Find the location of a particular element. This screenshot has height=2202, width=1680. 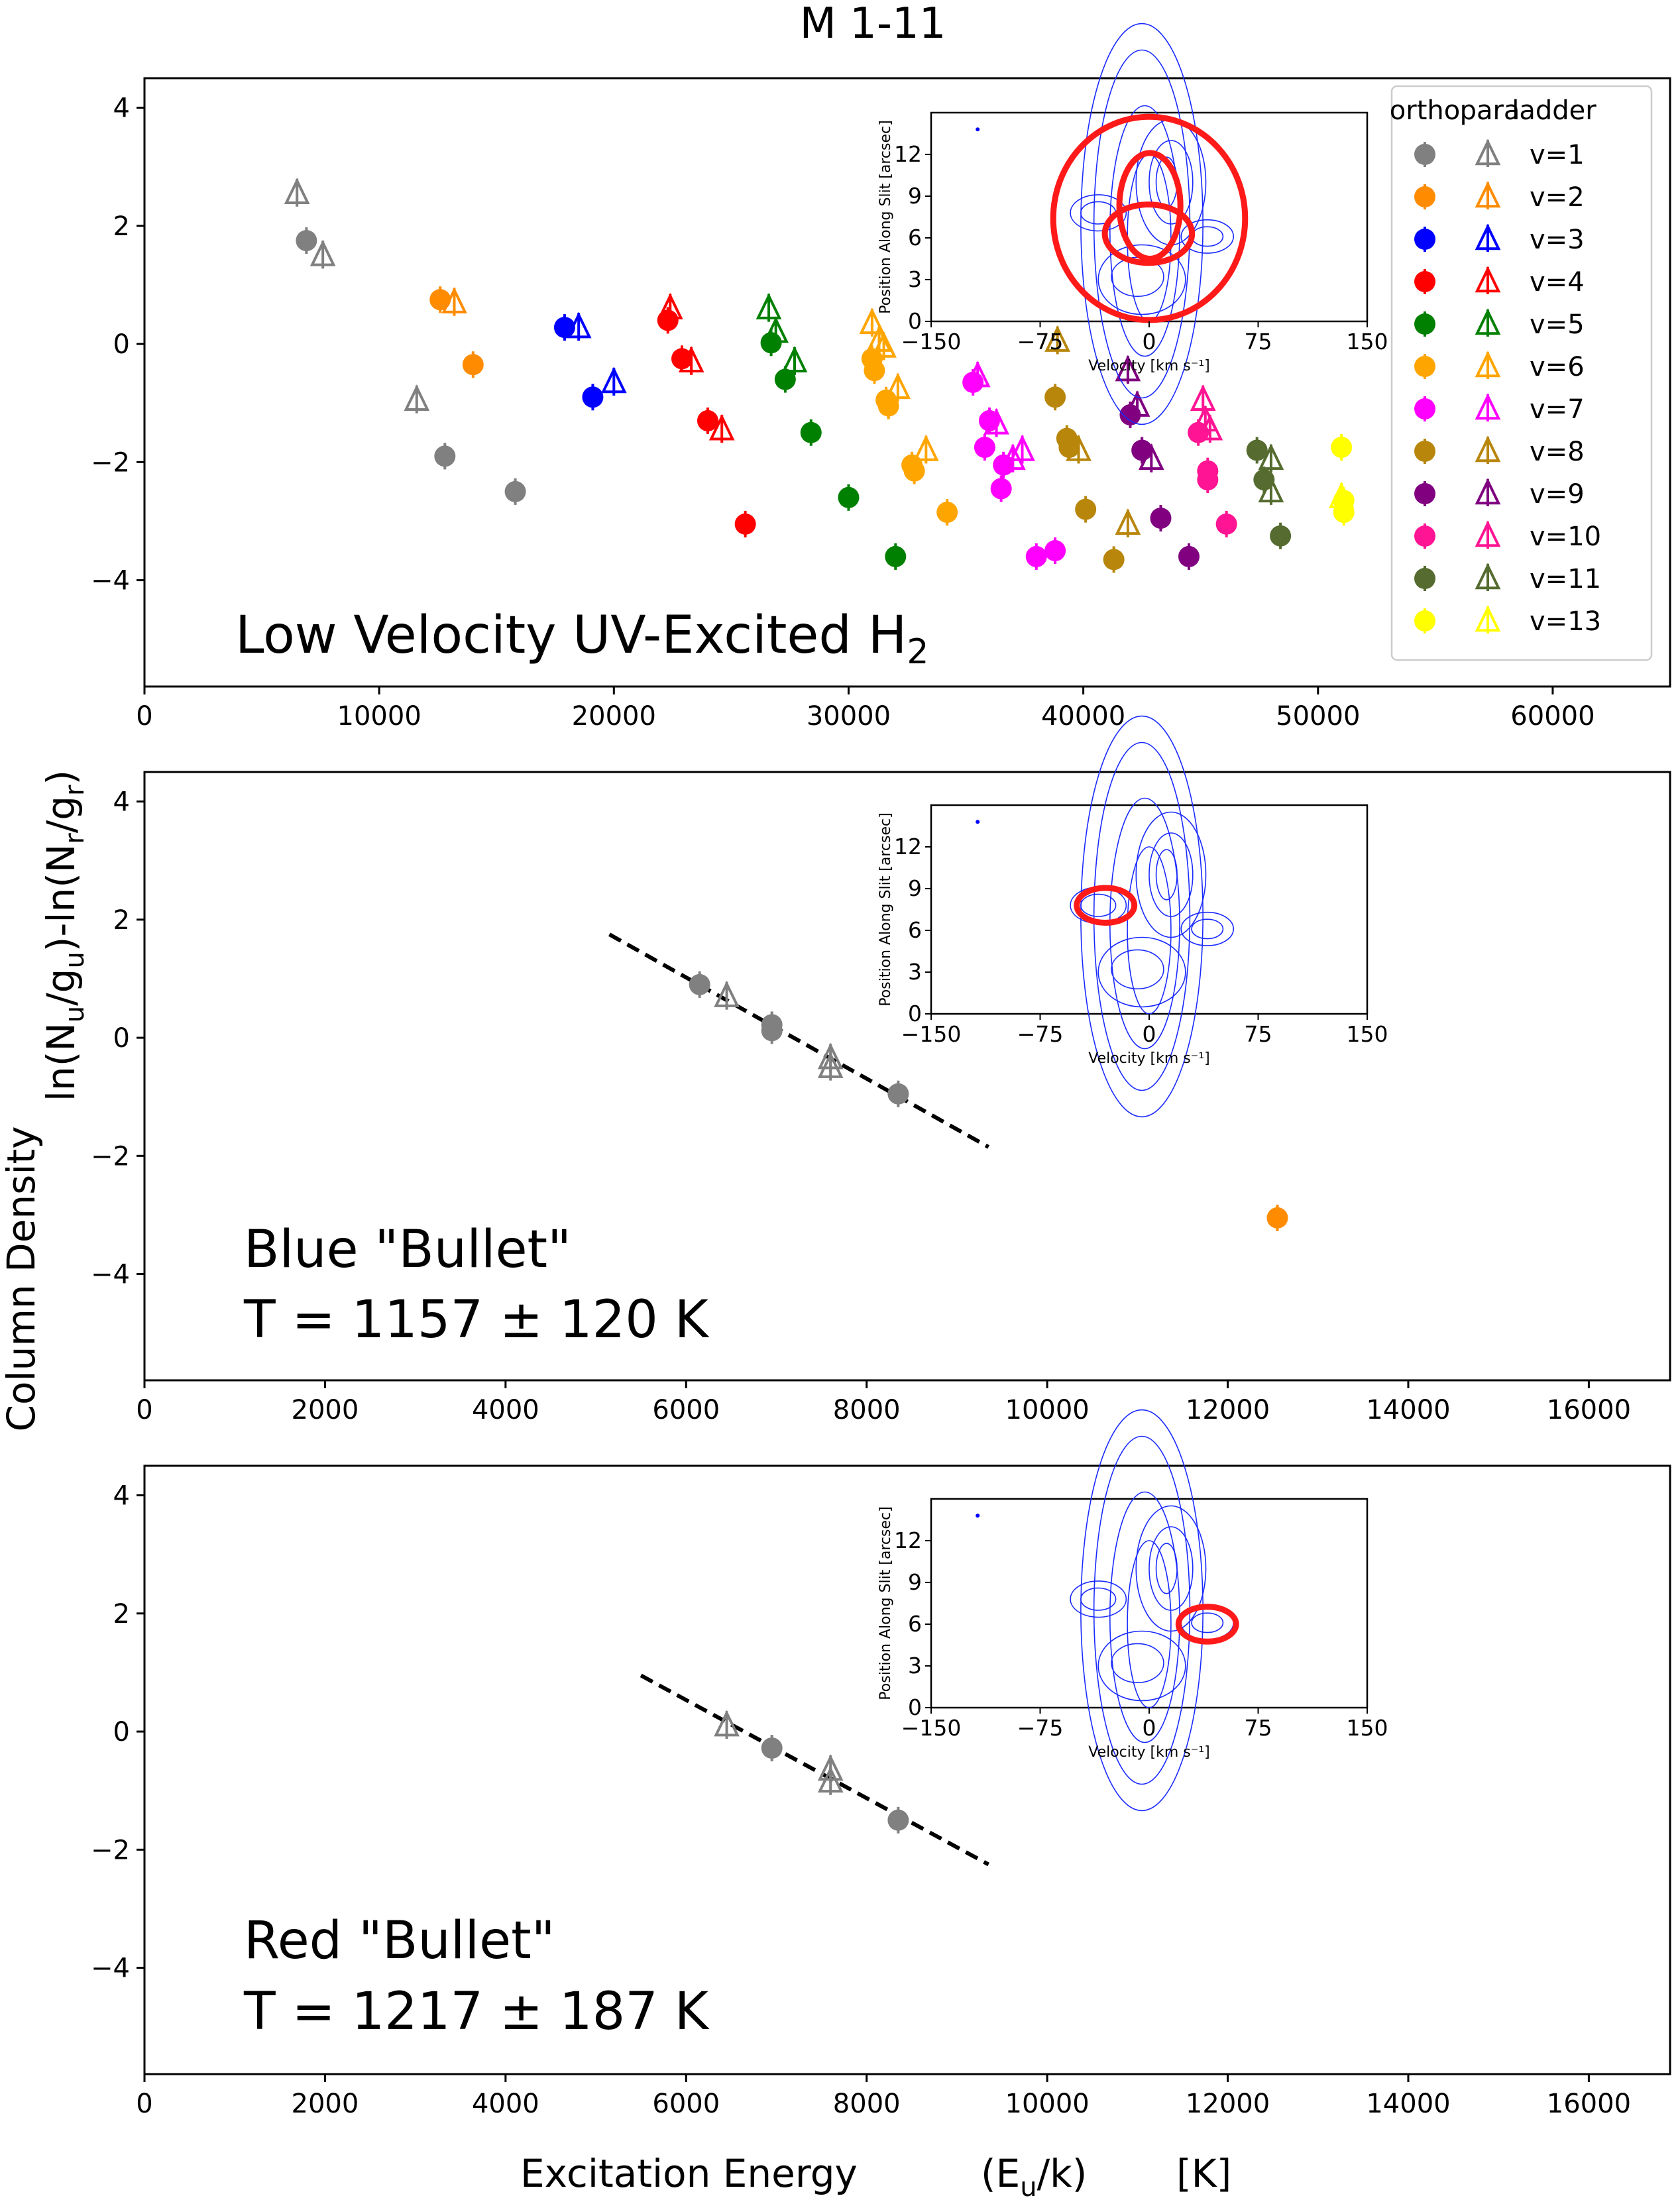

panel-annotation-line2: T = 1157 ± 120 K is located at coordinates (476, 1320).